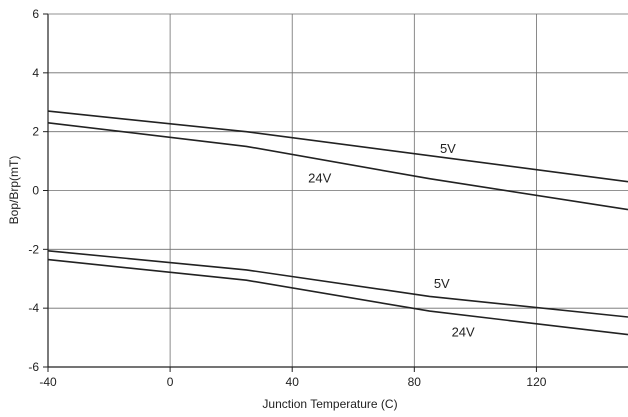 The image size is (628, 417). Describe the element at coordinates (448, 148) in the screenshot. I see `series-label-1: 5V` at that location.